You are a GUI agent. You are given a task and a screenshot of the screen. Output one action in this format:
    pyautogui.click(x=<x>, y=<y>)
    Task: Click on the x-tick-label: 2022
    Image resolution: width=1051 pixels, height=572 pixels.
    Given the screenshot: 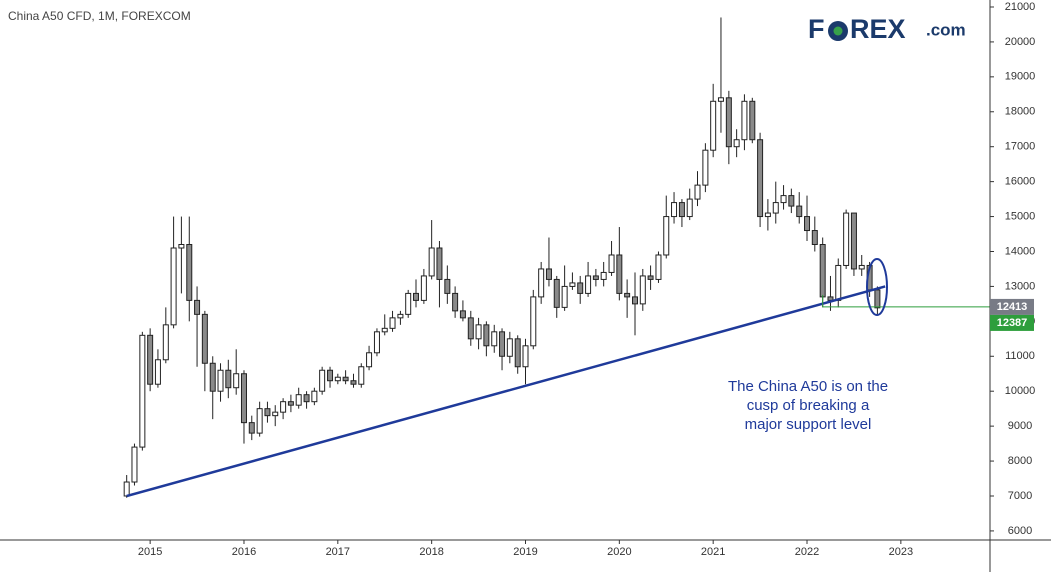 What is the action you would take?
    pyautogui.click(x=807, y=552)
    